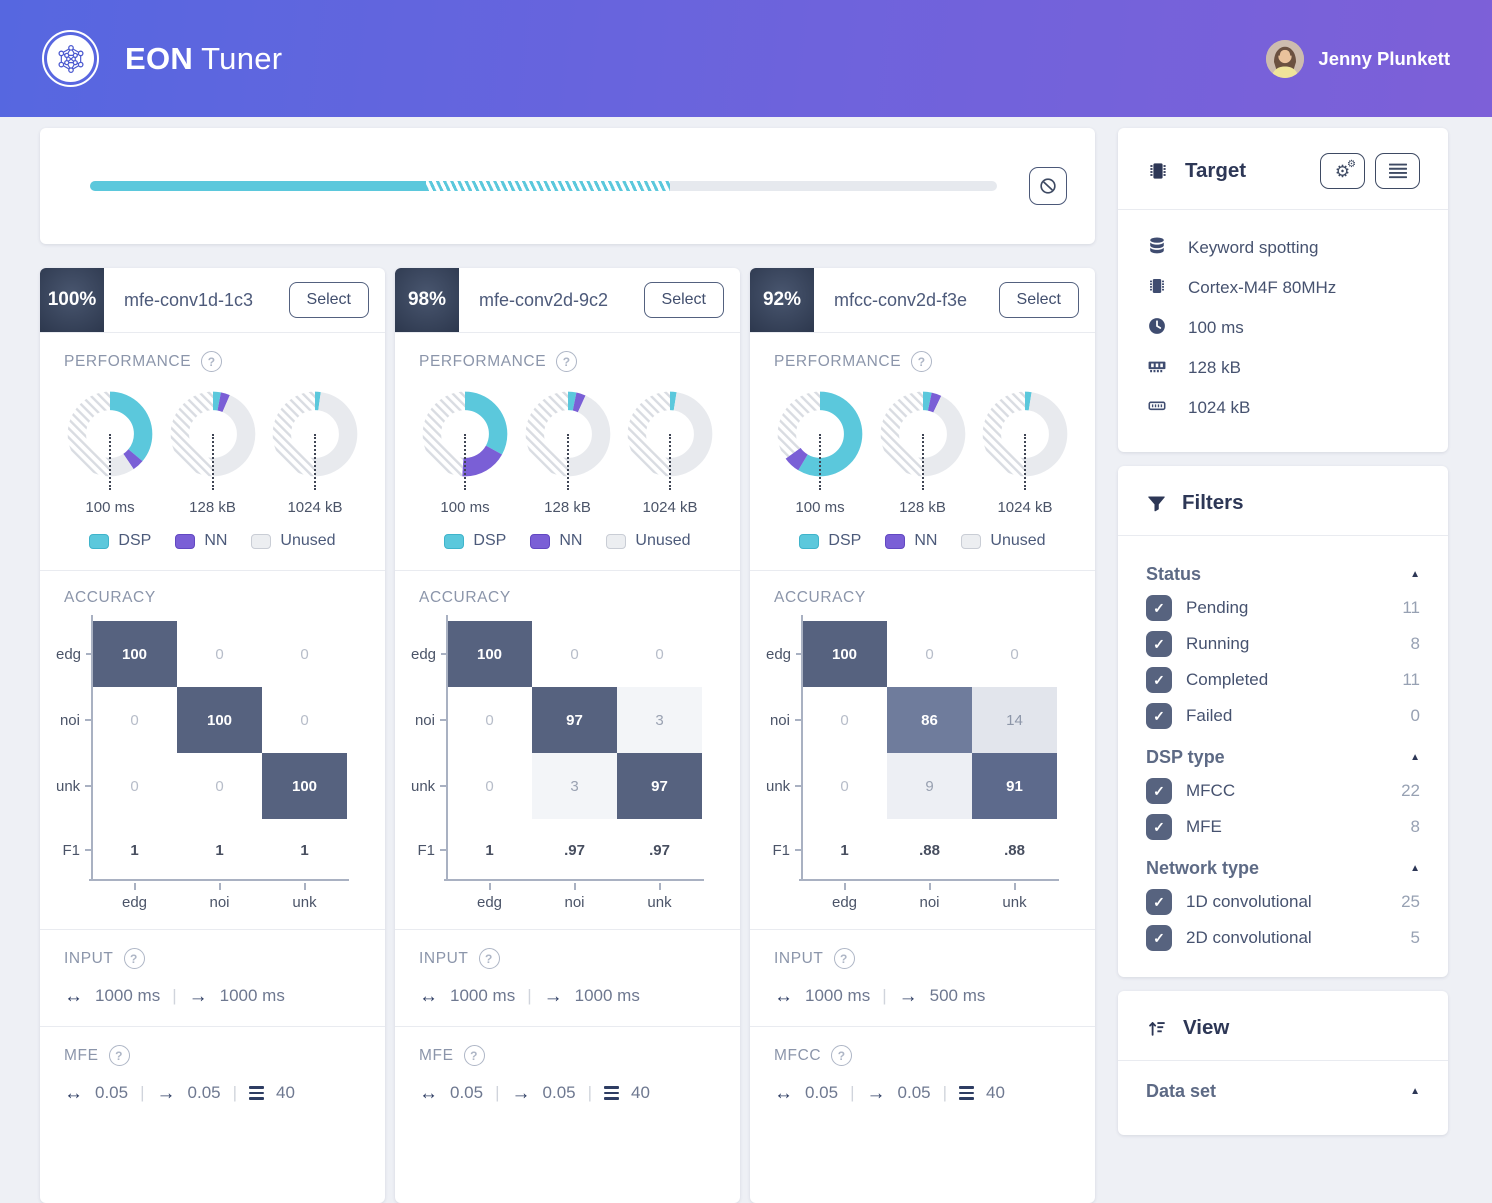 Image resolution: width=1492 pixels, height=1203 pixels. I want to click on donut-label: 128 kB, so click(922, 507).